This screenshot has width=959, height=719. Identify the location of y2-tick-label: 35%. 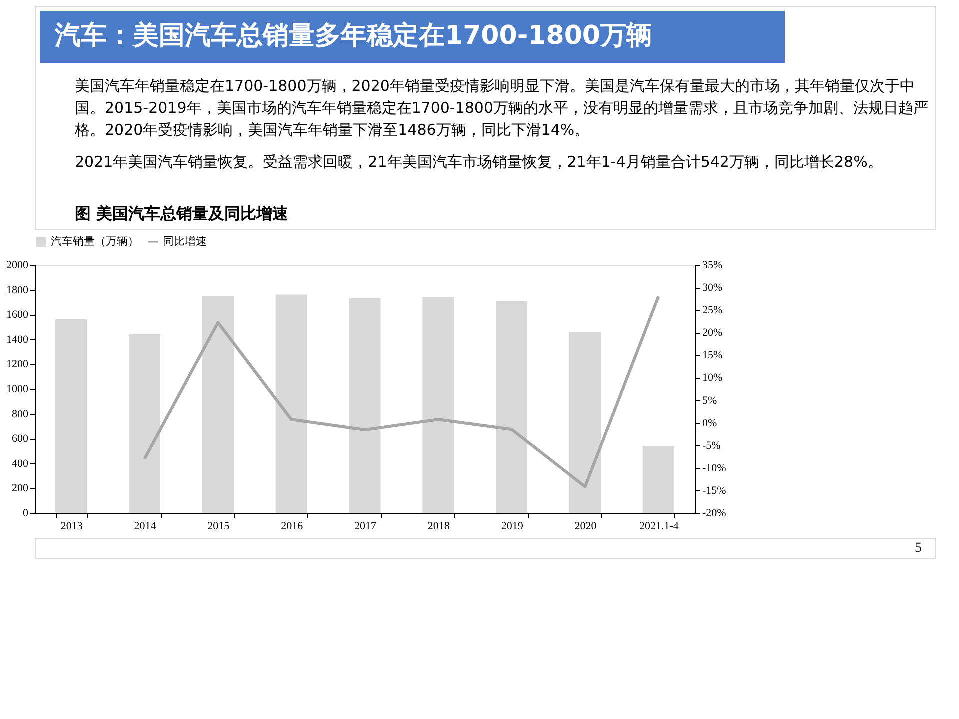
(712, 266).